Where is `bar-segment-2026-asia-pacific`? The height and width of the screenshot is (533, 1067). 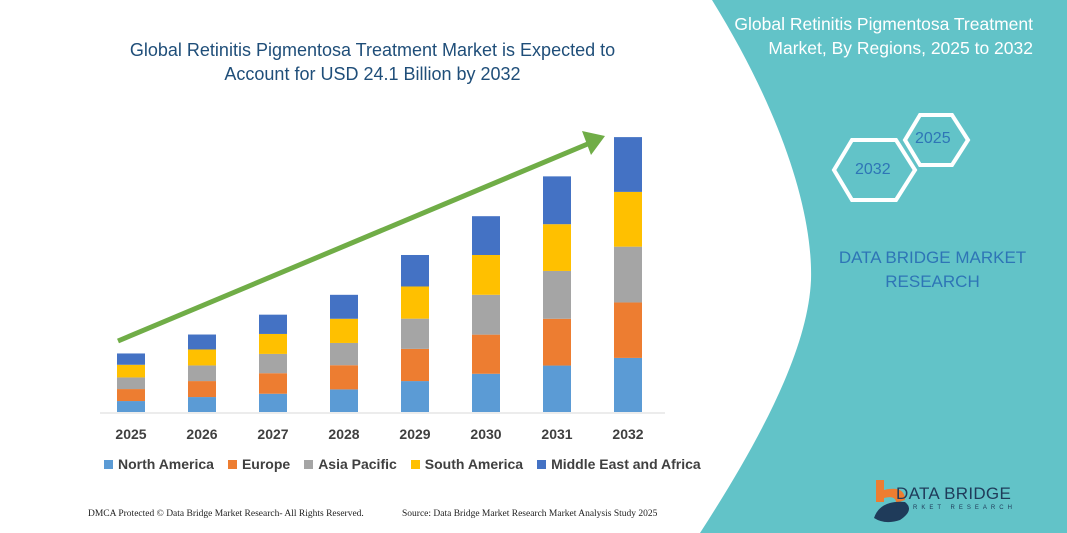 bar-segment-2026-asia-pacific is located at coordinates (202, 373).